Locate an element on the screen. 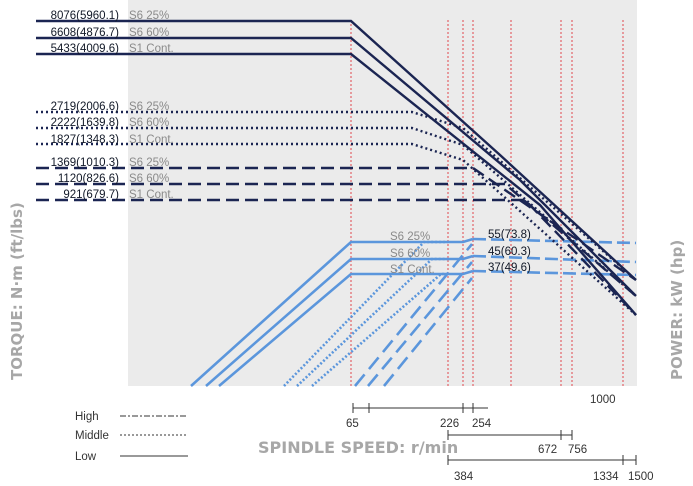 The height and width of the screenshot is (486, 693). torque-mode-label-5: S1 Cont. is located at coordinates (151, 140).